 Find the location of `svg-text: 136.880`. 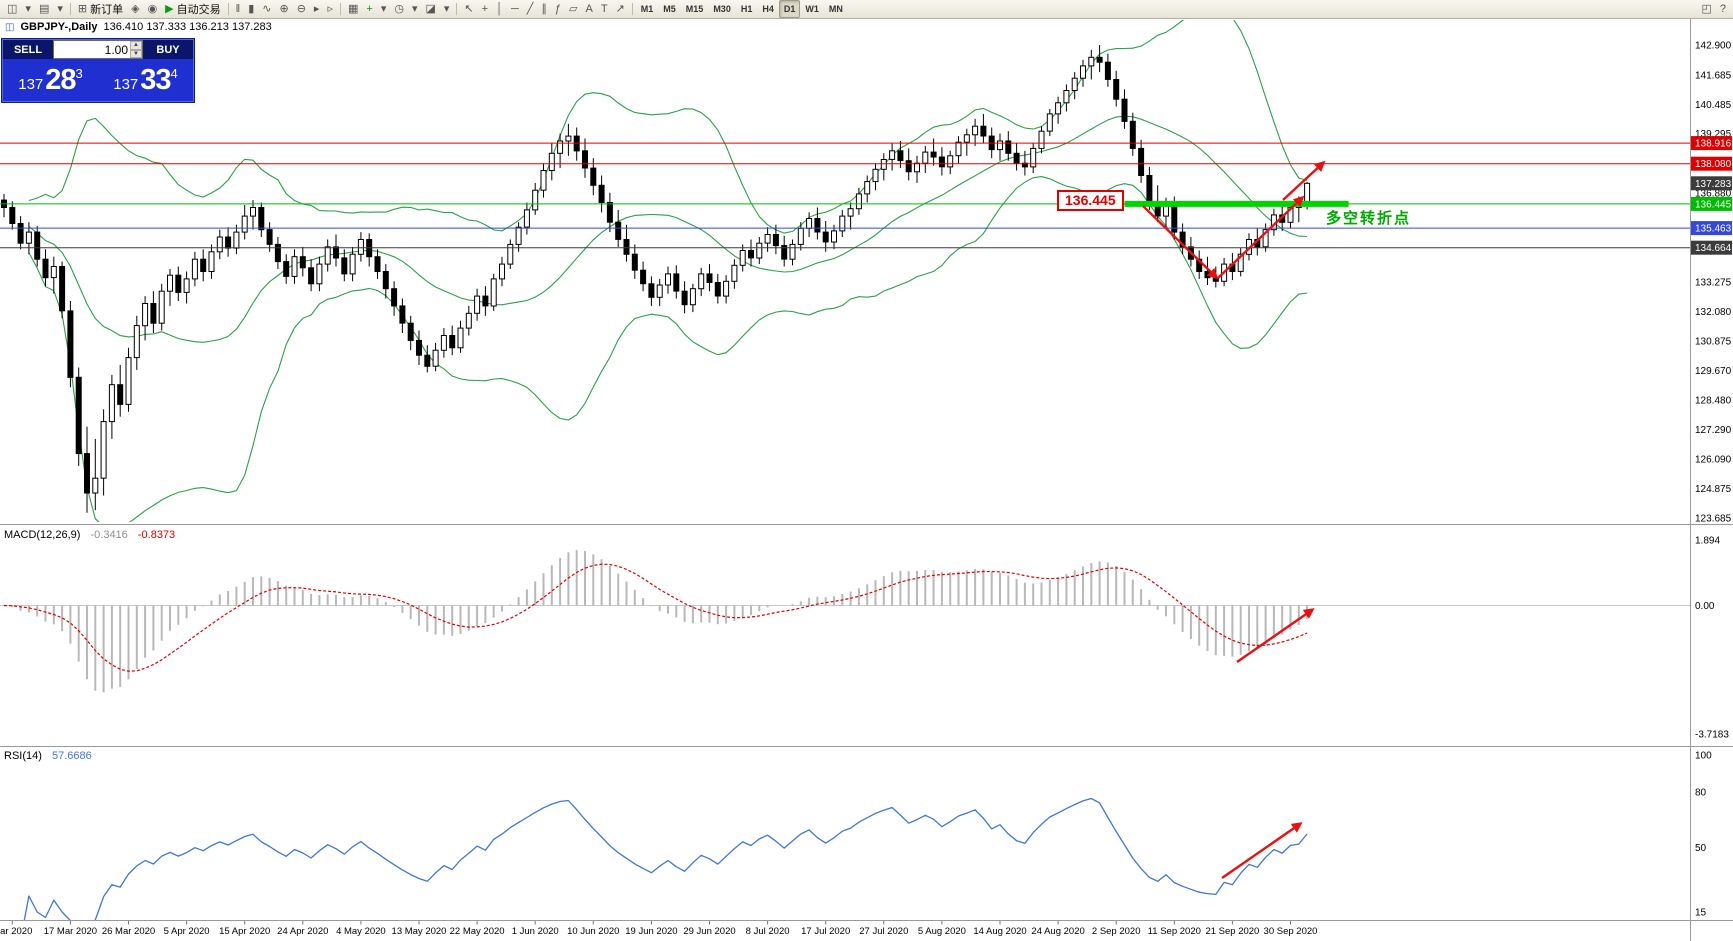

svg-text: 136.880 is located at coordinates (1713, 194).